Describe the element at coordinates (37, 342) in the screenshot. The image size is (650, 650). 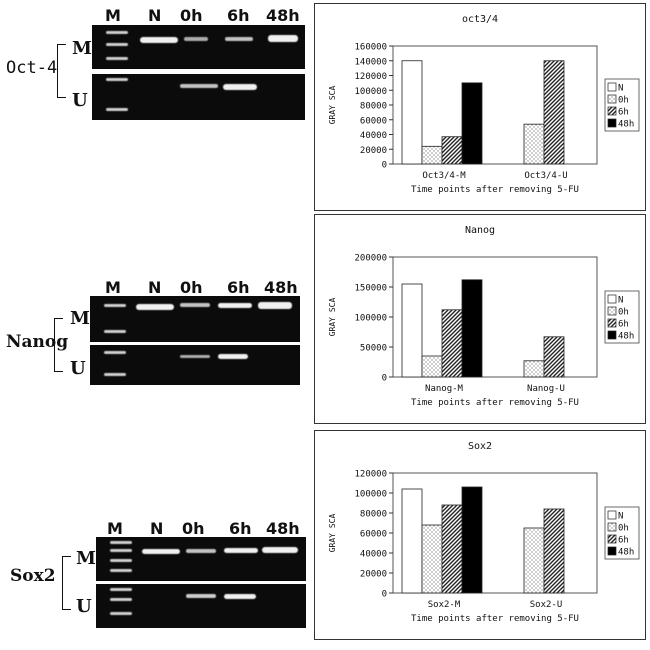
I see `gene-label-nanog: Nanog` at that location.